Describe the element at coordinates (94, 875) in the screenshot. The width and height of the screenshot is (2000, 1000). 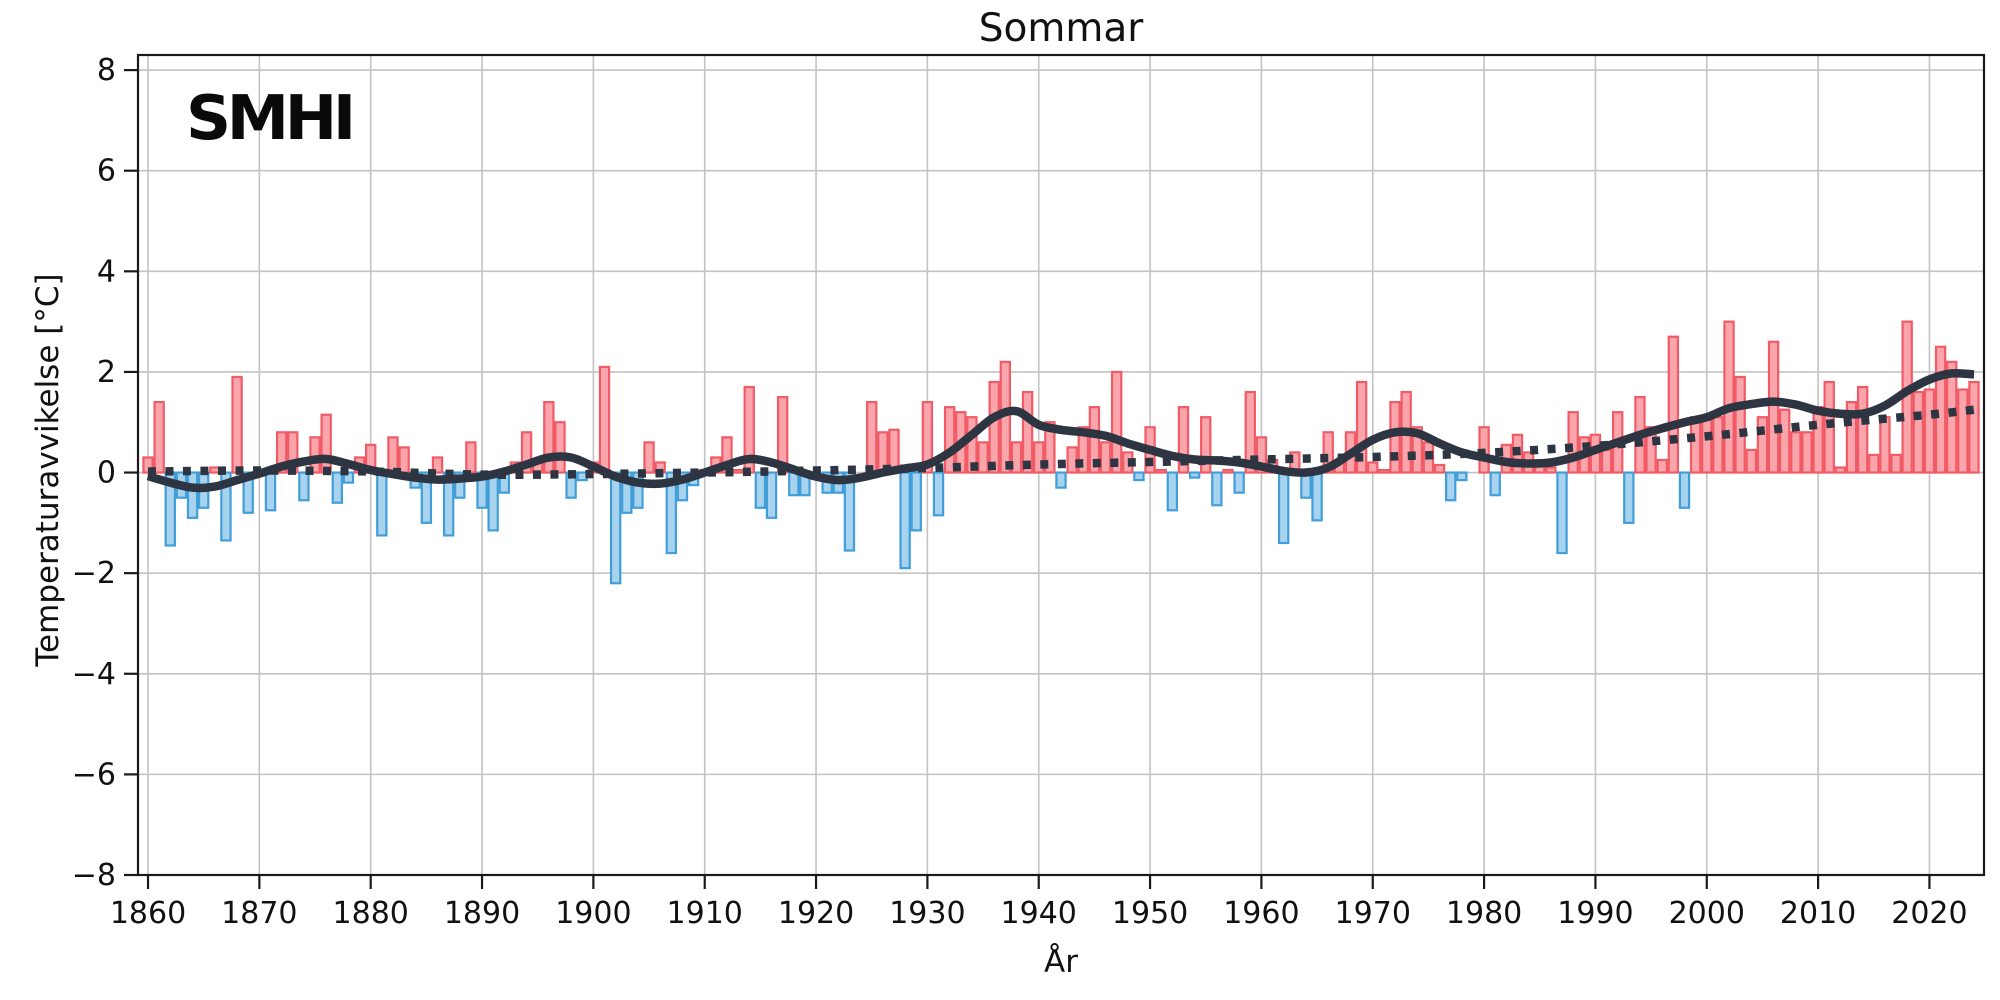
I see `y-tick-label: −8` at that location.